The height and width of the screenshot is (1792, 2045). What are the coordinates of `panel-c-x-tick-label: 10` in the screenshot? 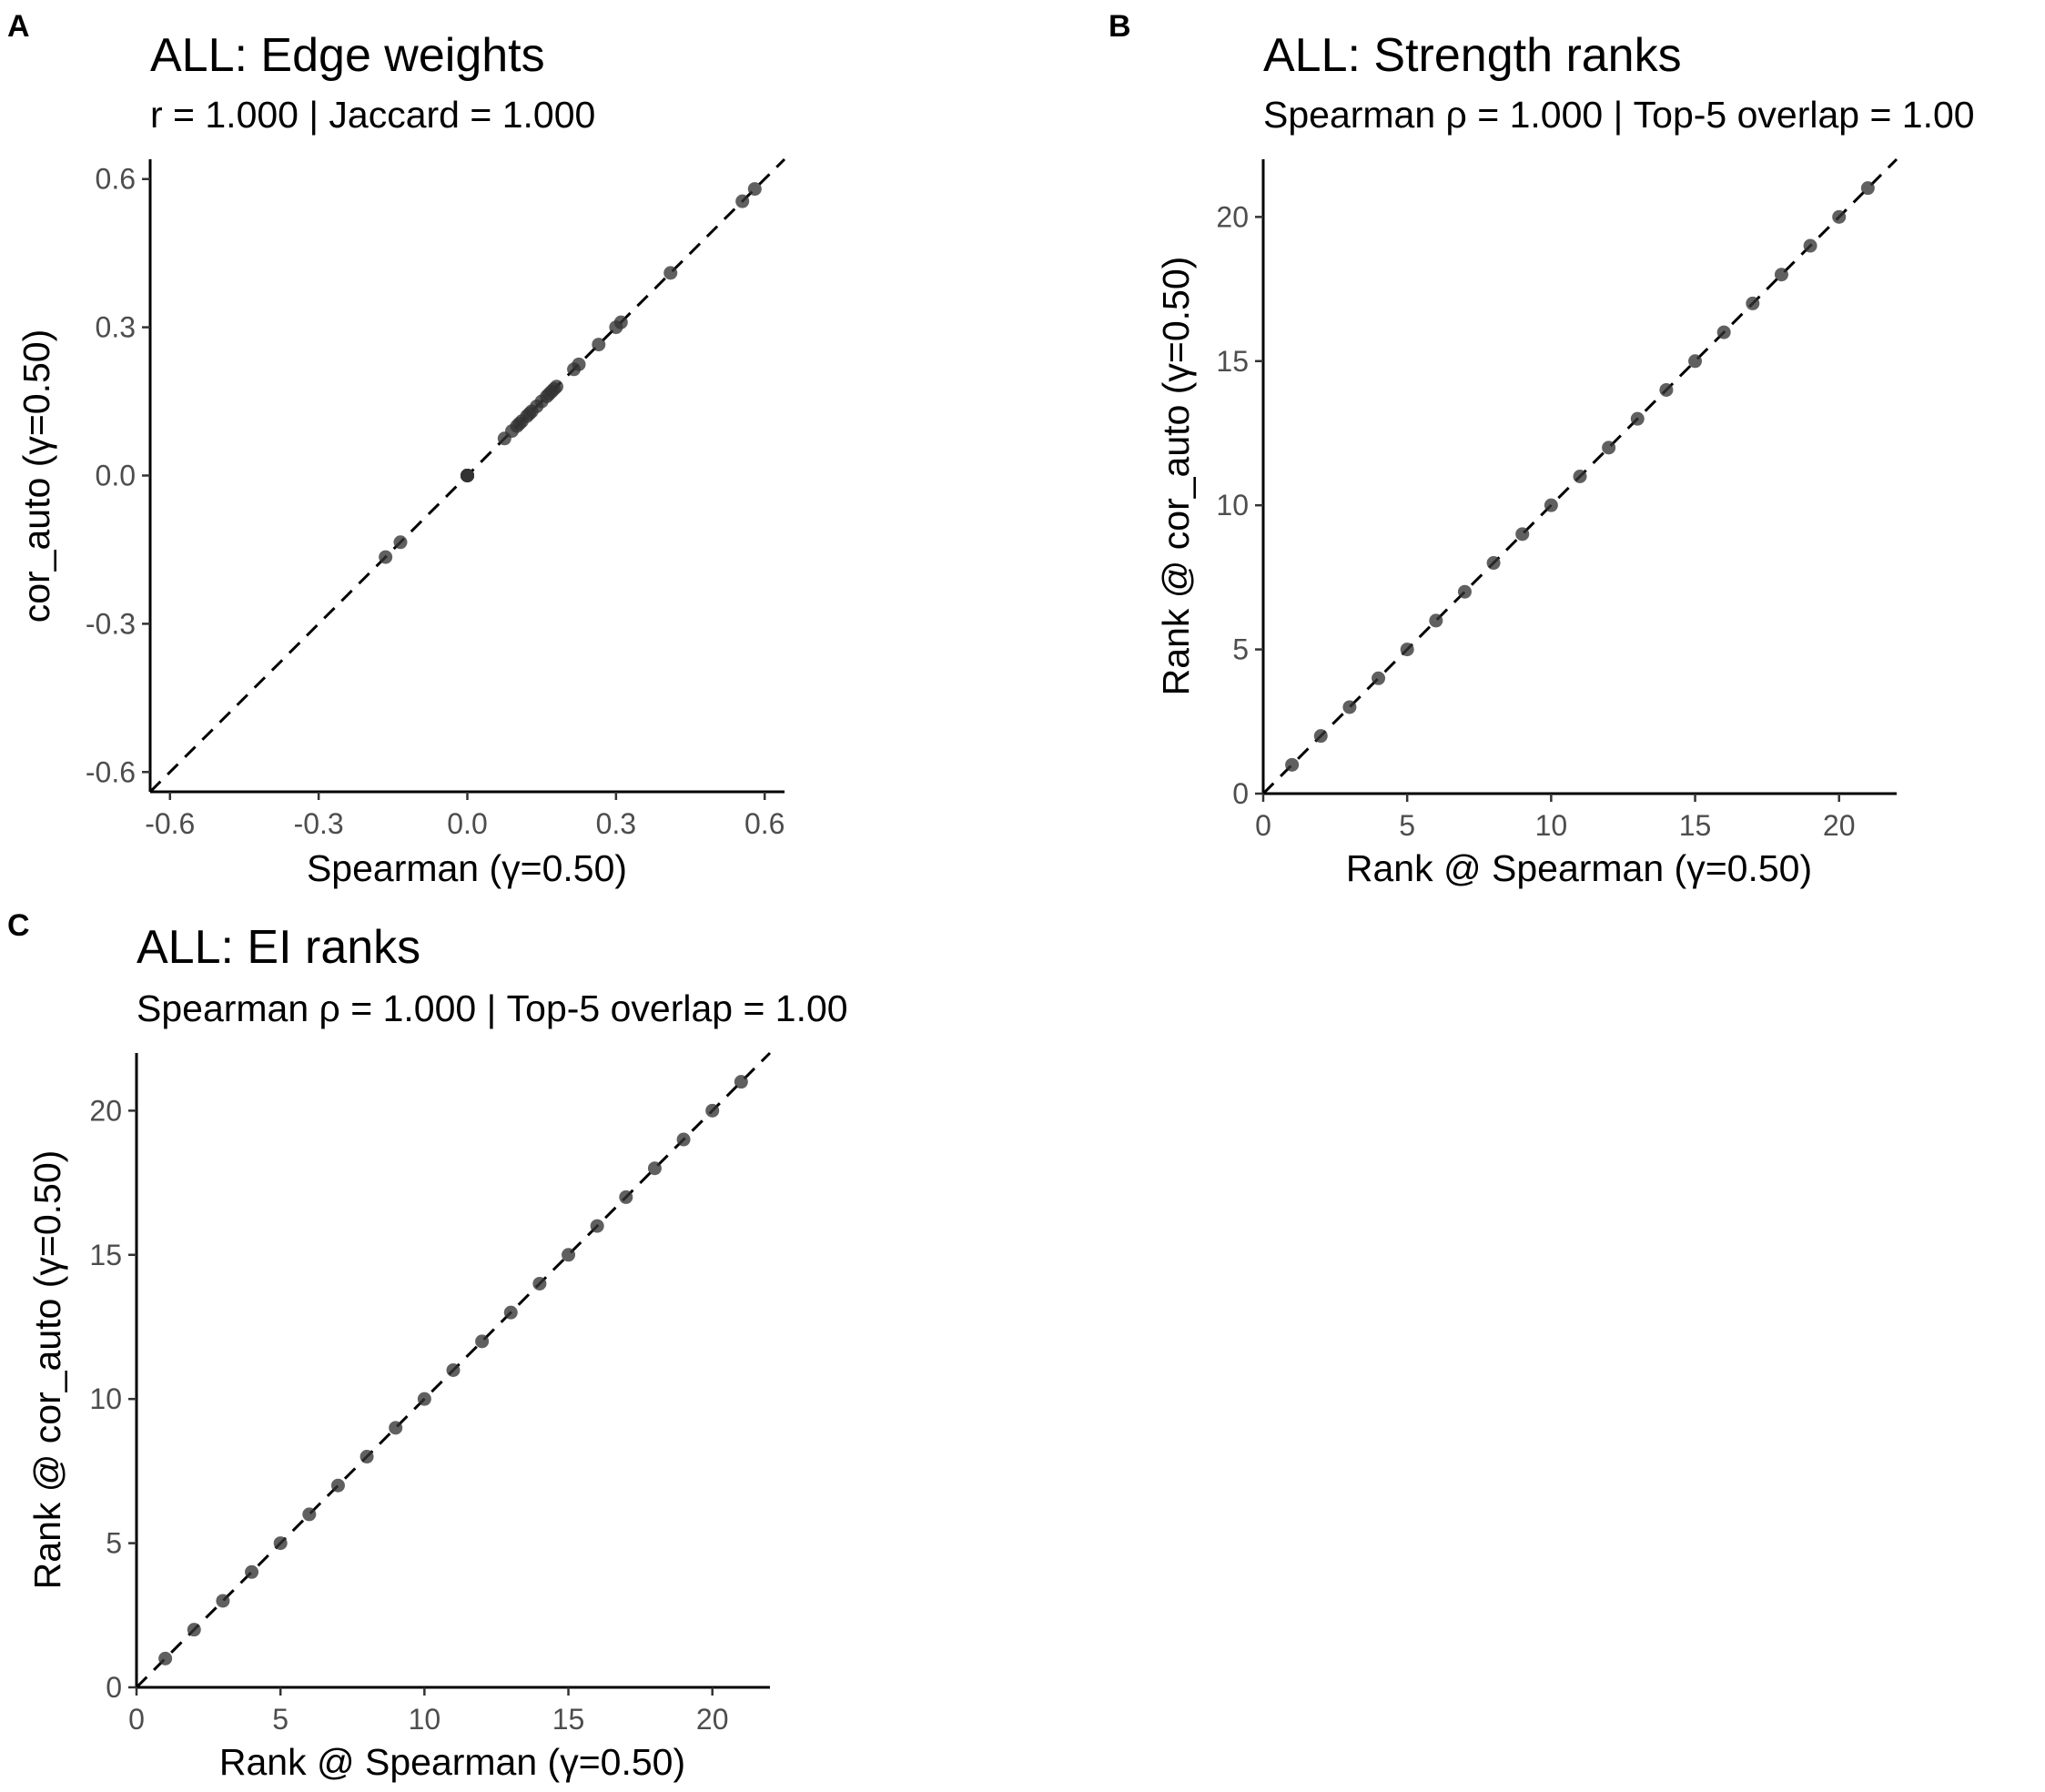 It's located at (425, 1719).